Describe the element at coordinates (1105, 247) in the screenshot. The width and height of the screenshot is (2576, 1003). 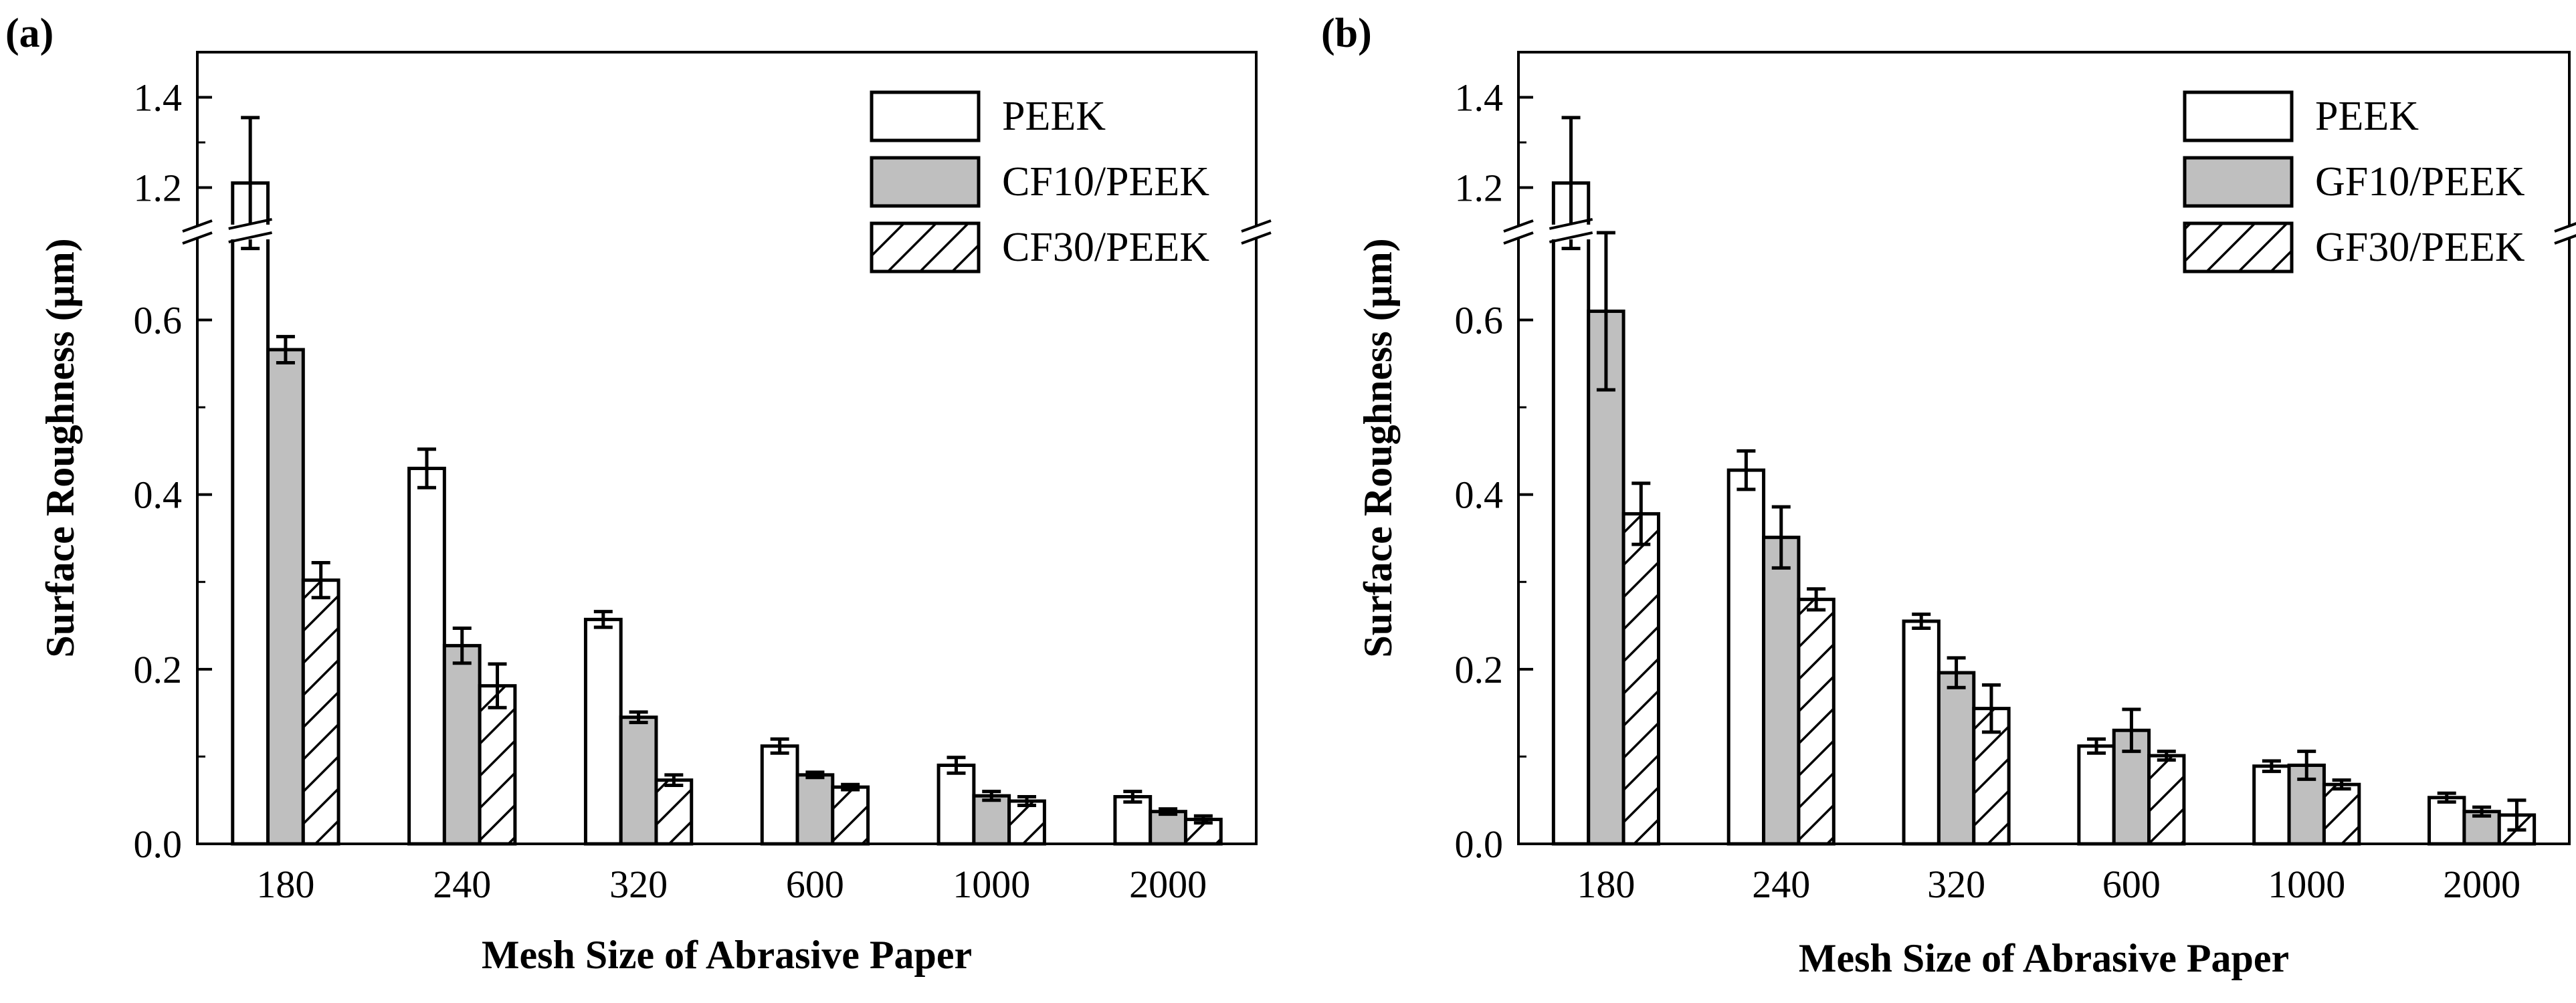
I see `legend-label: CF30/PEEK` at that location.